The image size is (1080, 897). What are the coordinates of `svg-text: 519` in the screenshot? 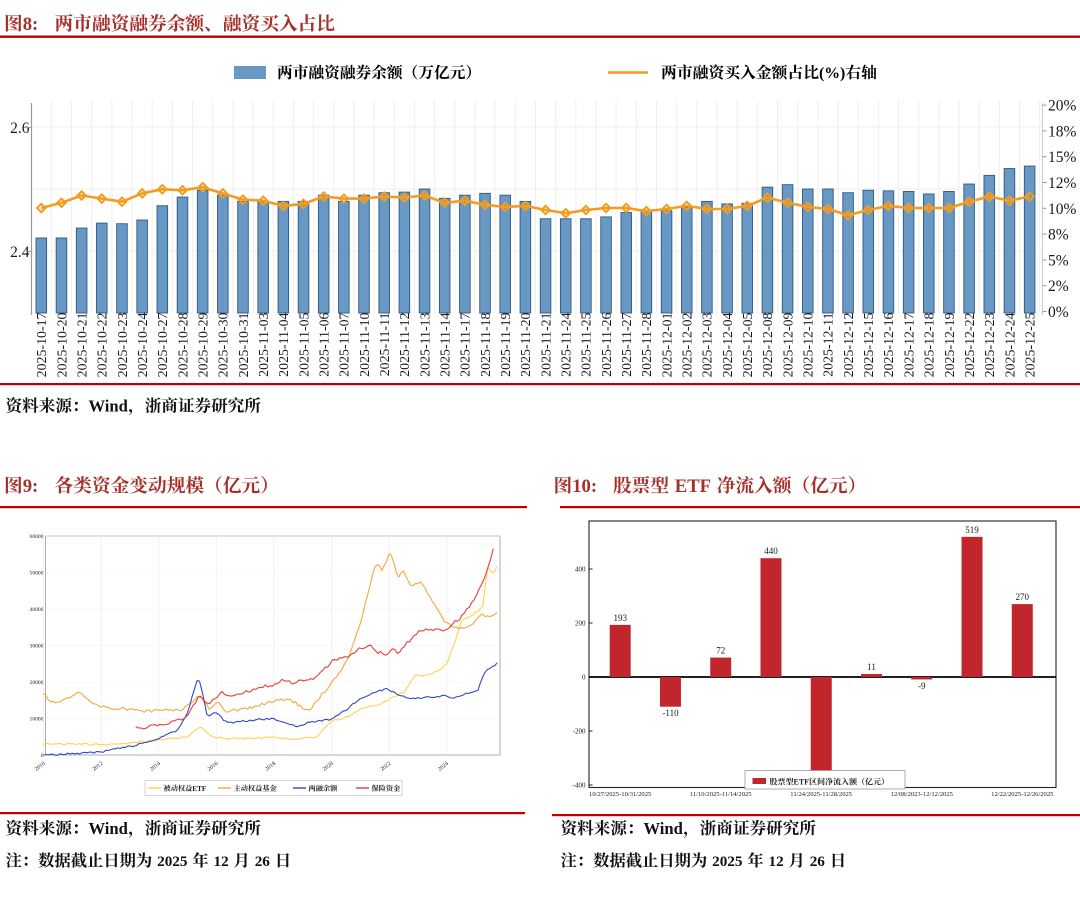 It's located at (972, 530).